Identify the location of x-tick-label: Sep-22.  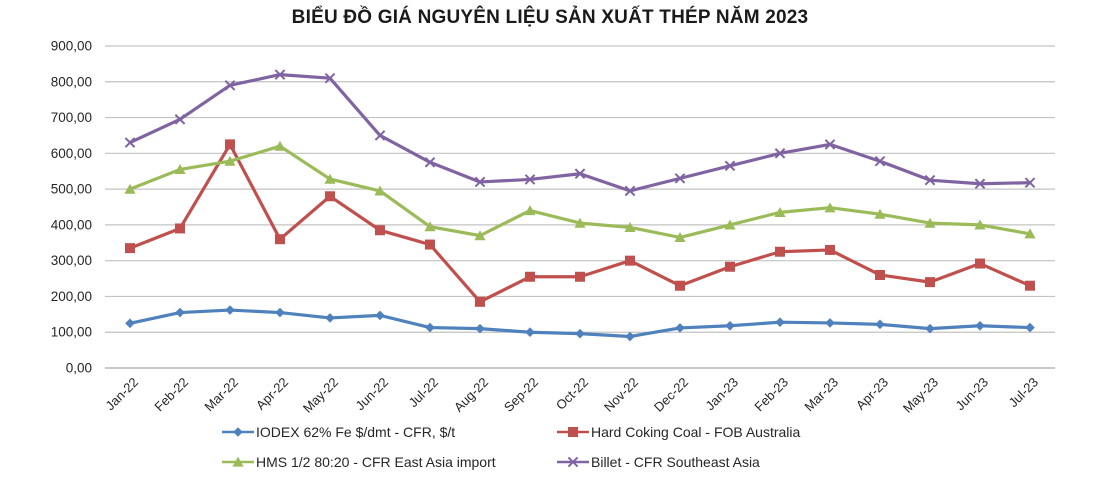
(521, 395).